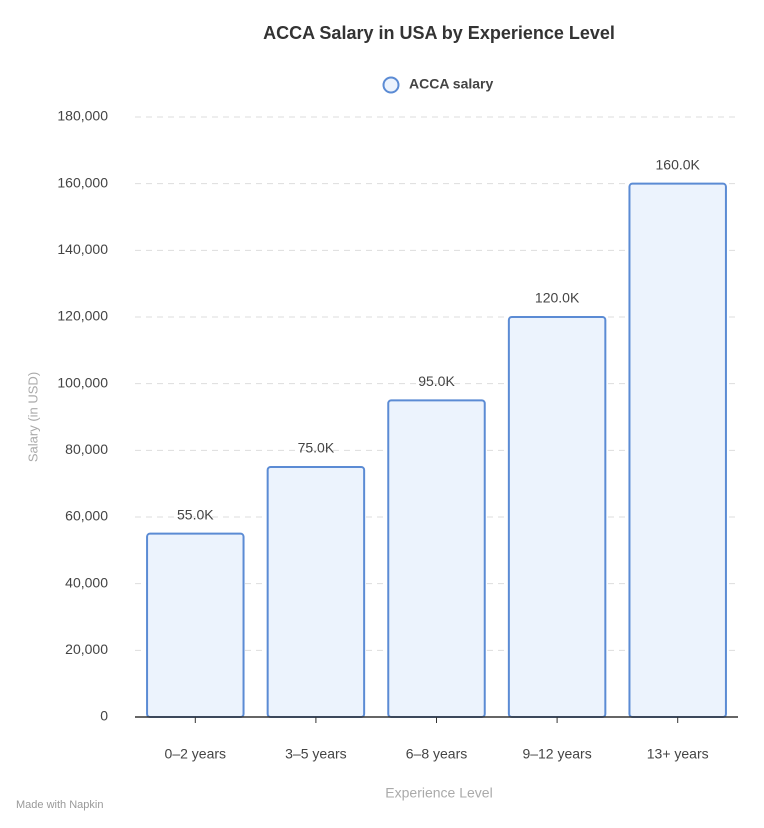 This screenshot has height=828, width=764. What do you see at coordinates (556, 754) in the screenshot?
I see `x-tick-label: 9–12 years` at bounding box center [556, 754].